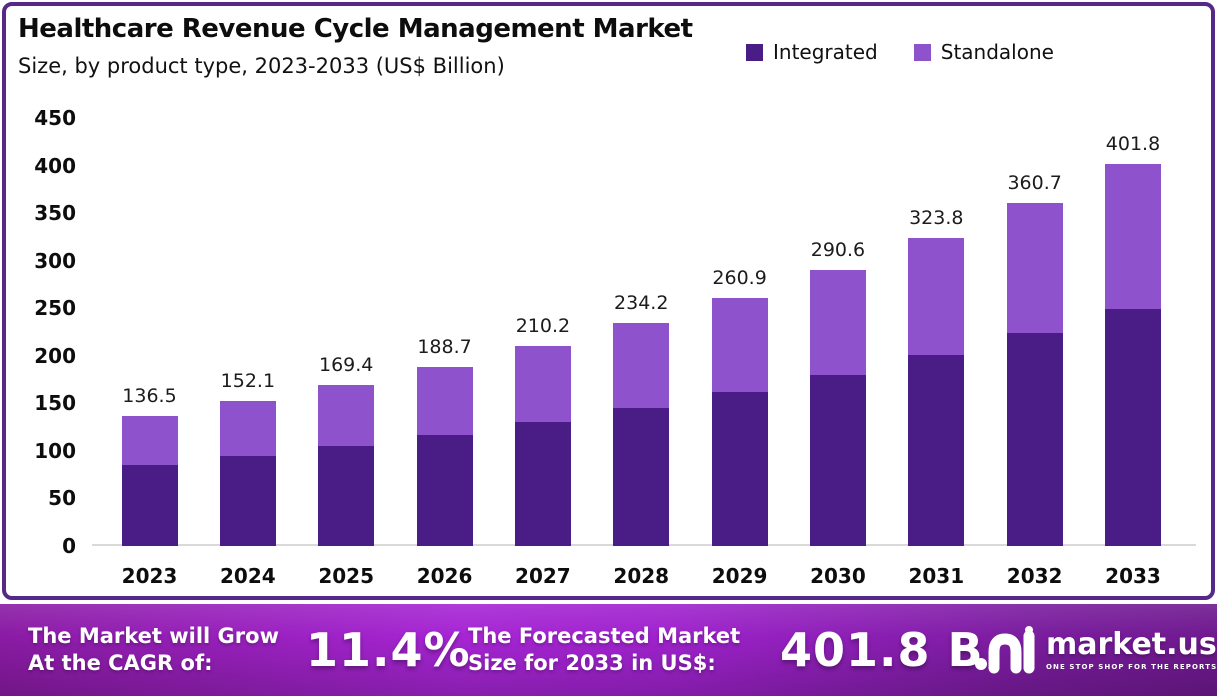  What do you see at coordinates (1034, 268) in the screenshot?
I see `bar-segment-standalone-2032` at bounding box center [1034, 268].